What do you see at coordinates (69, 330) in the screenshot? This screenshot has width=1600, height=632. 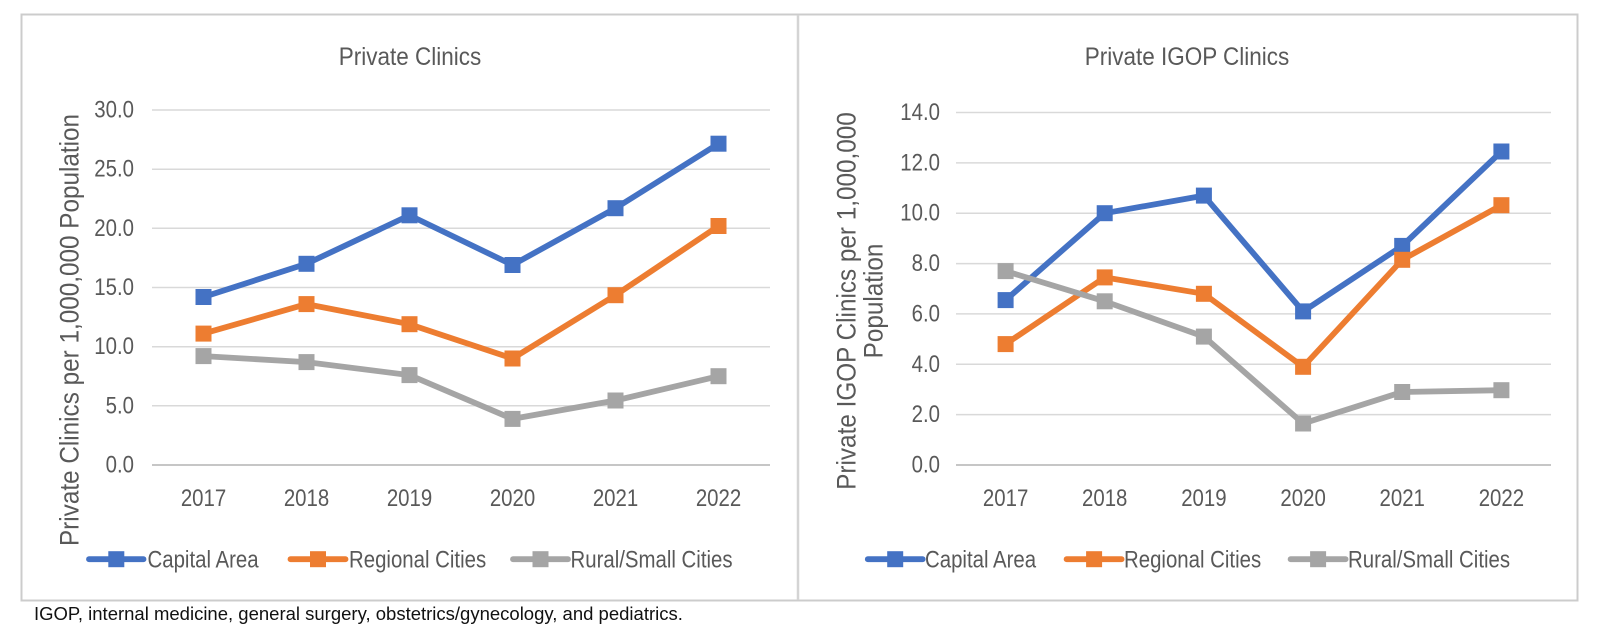 I see `svg-text:Private Clinics per 1,000,000: Private Clinics per 1,000,000 Population` at bounding box center [69, 330].